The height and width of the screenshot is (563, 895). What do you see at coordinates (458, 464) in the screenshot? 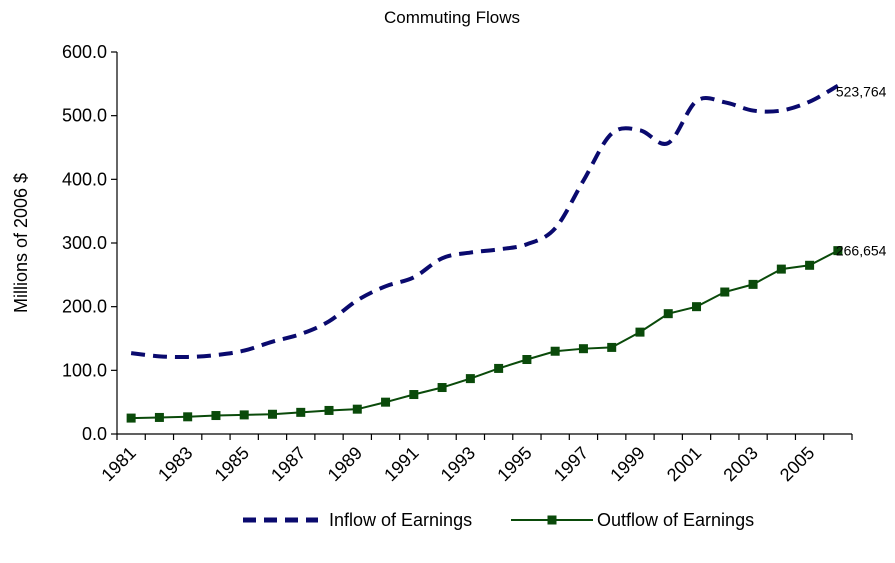
I see `x-tick-label: 1993` at bounding box center [458, 464].